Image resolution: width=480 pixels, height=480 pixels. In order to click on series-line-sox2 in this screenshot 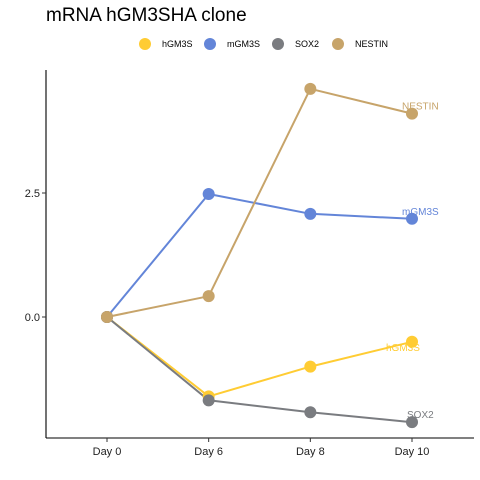, I will do `click(259, 370)`.